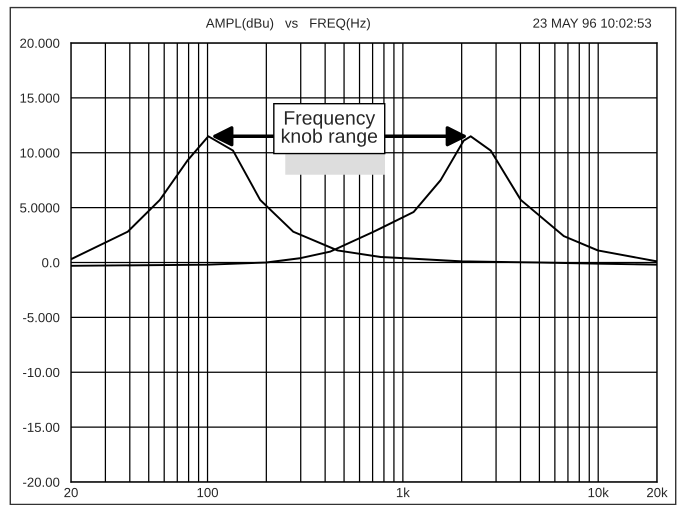  I want to click on annotation: Frequency knob range, so click(330, 129).